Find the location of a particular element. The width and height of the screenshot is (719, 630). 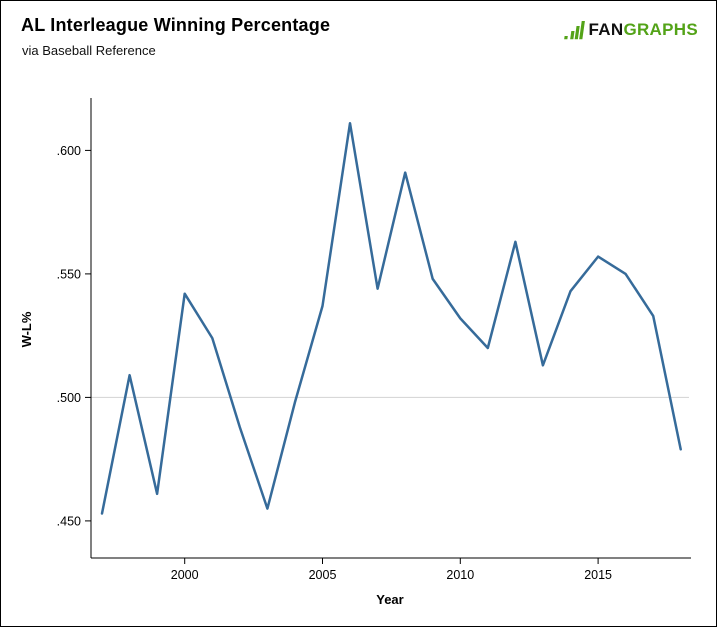

fangraphs-wordmark: FANGRAPHS is located at coordinates (643, 30).